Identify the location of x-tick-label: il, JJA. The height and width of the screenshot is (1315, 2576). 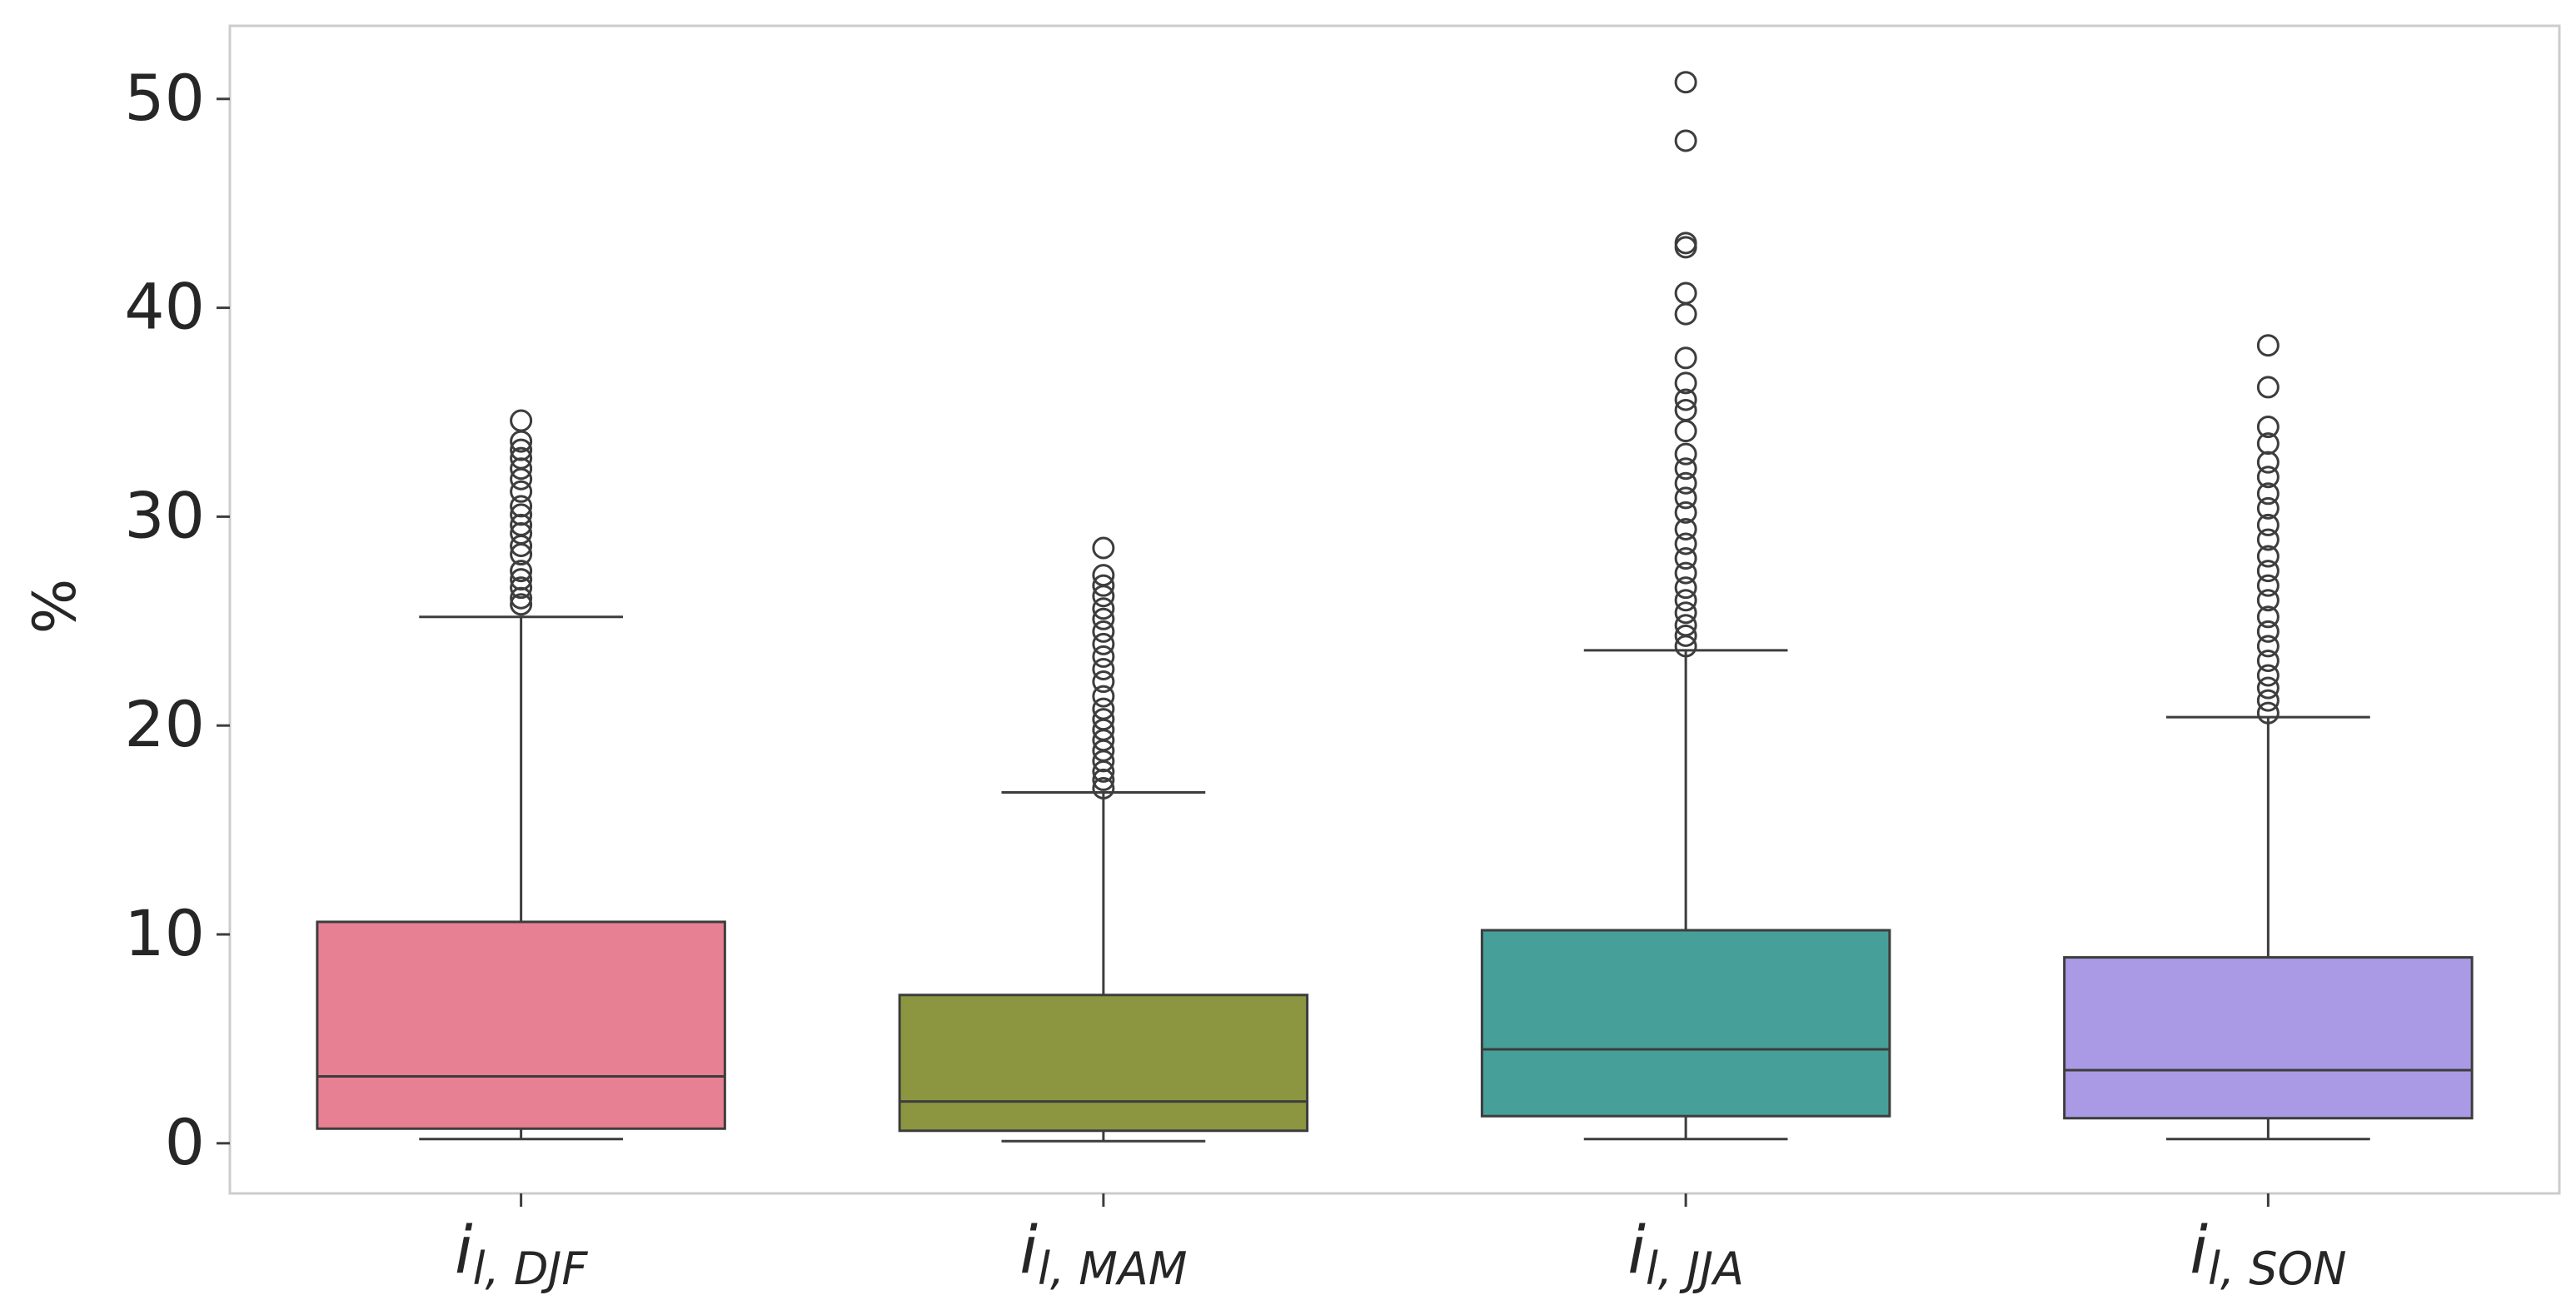
(1685, 1254).